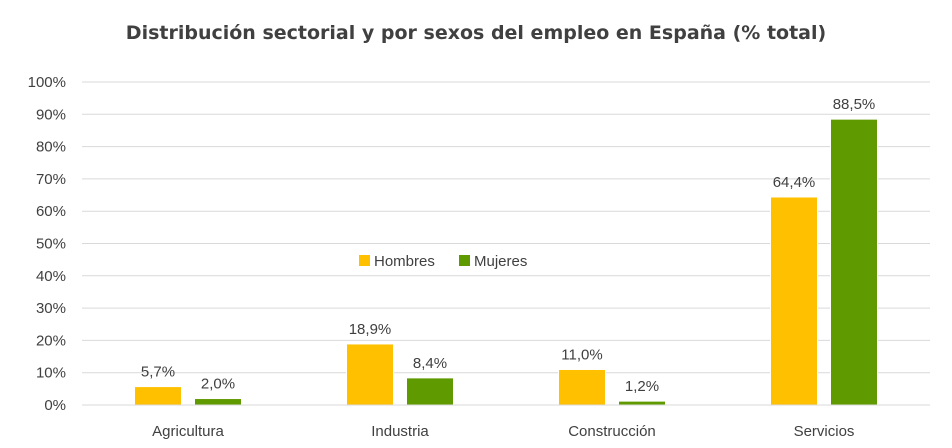 This screenshot has height=448, width=952. I want to click on y-tick-label: 90%, so click(51, 114).